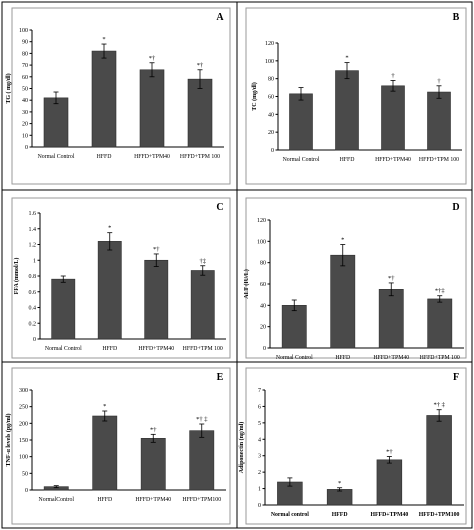  What do you see at coordinates (246, 284) in the screenshot?
I see `y-axis-label: ALT (IU/L)` at bounding box center [246, 284].